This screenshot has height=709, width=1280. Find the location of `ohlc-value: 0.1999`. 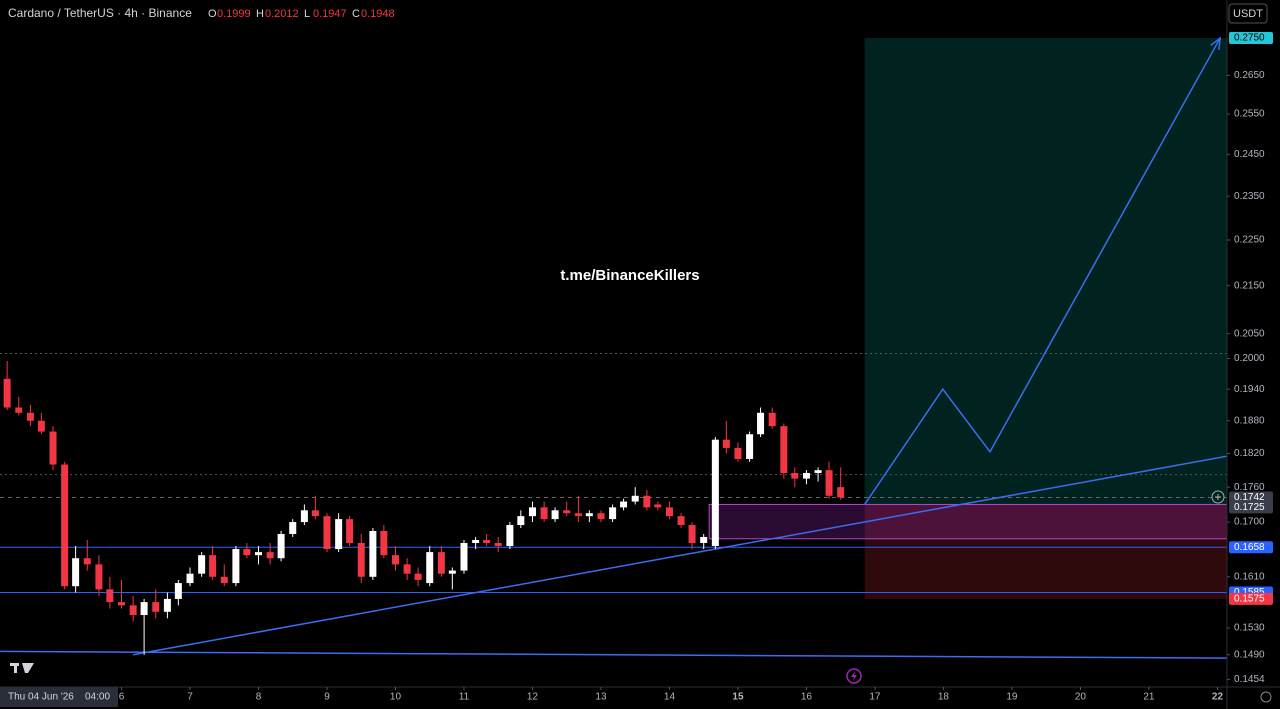

ohlc-value: 0.1999 is located at coordinates (234, 14).